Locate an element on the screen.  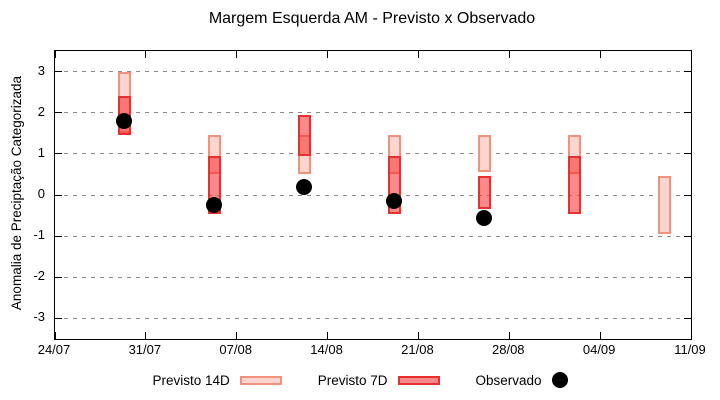
y-tick-label: 2 is located at coordinates (41, 111).